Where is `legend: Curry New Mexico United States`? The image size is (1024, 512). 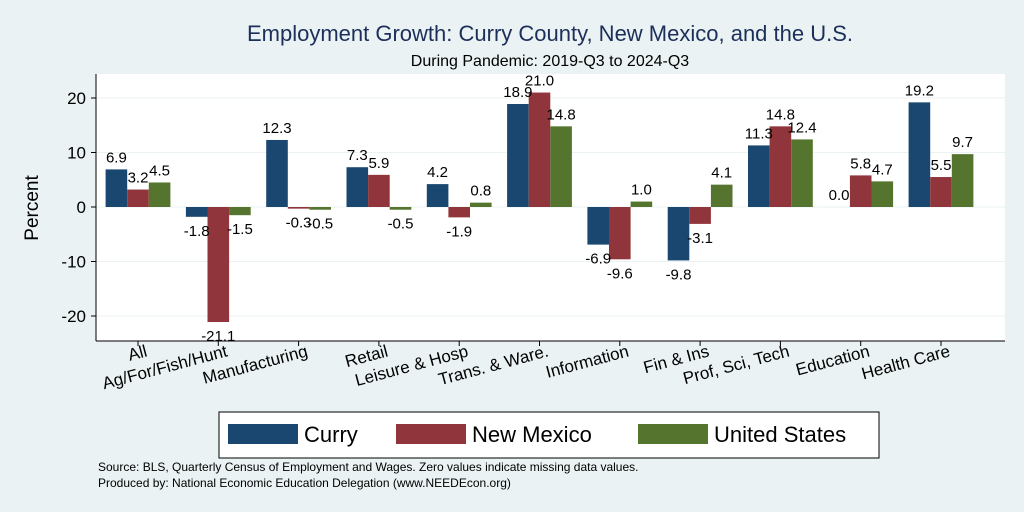
legend: Curry New Mexico United States is located at coordinates (549, 435).